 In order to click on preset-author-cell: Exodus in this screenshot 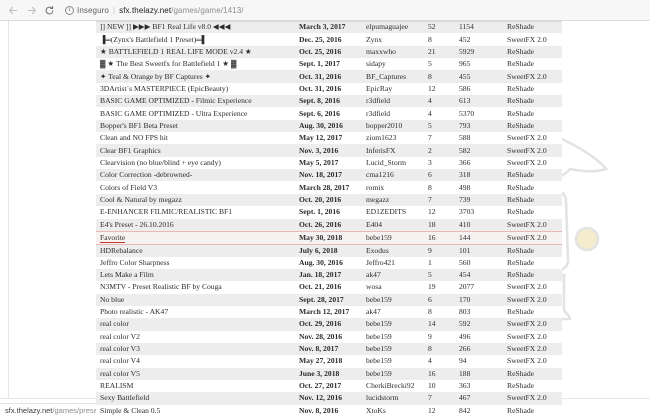, I will do `click(393, 250)`.